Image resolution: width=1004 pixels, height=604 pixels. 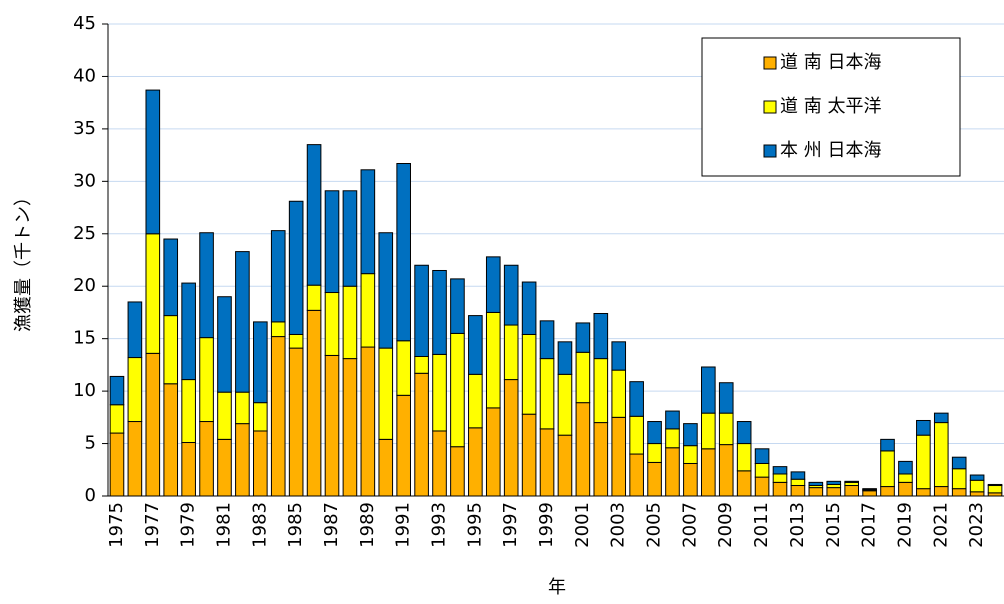 I want to click on x-tick-label: 2015, so click(x=833, y=525).